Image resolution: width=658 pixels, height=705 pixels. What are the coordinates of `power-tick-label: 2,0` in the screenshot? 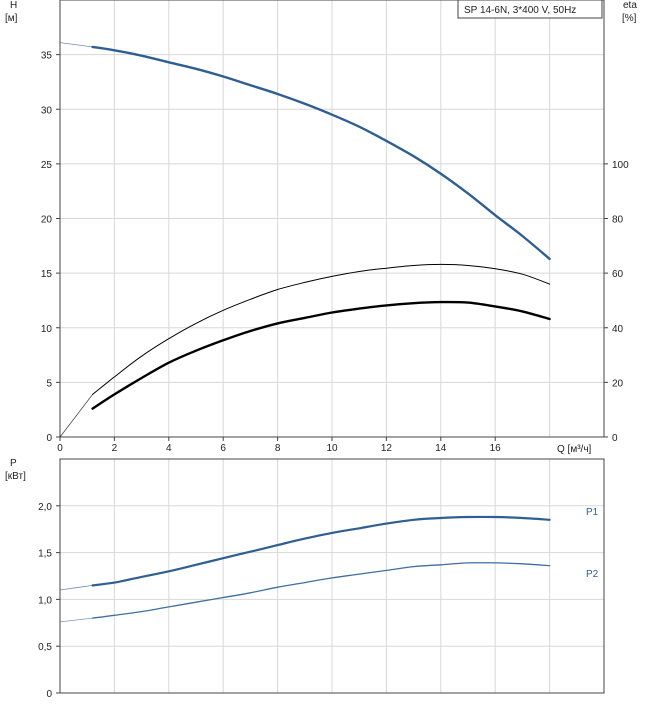 It's located at (45, 507).